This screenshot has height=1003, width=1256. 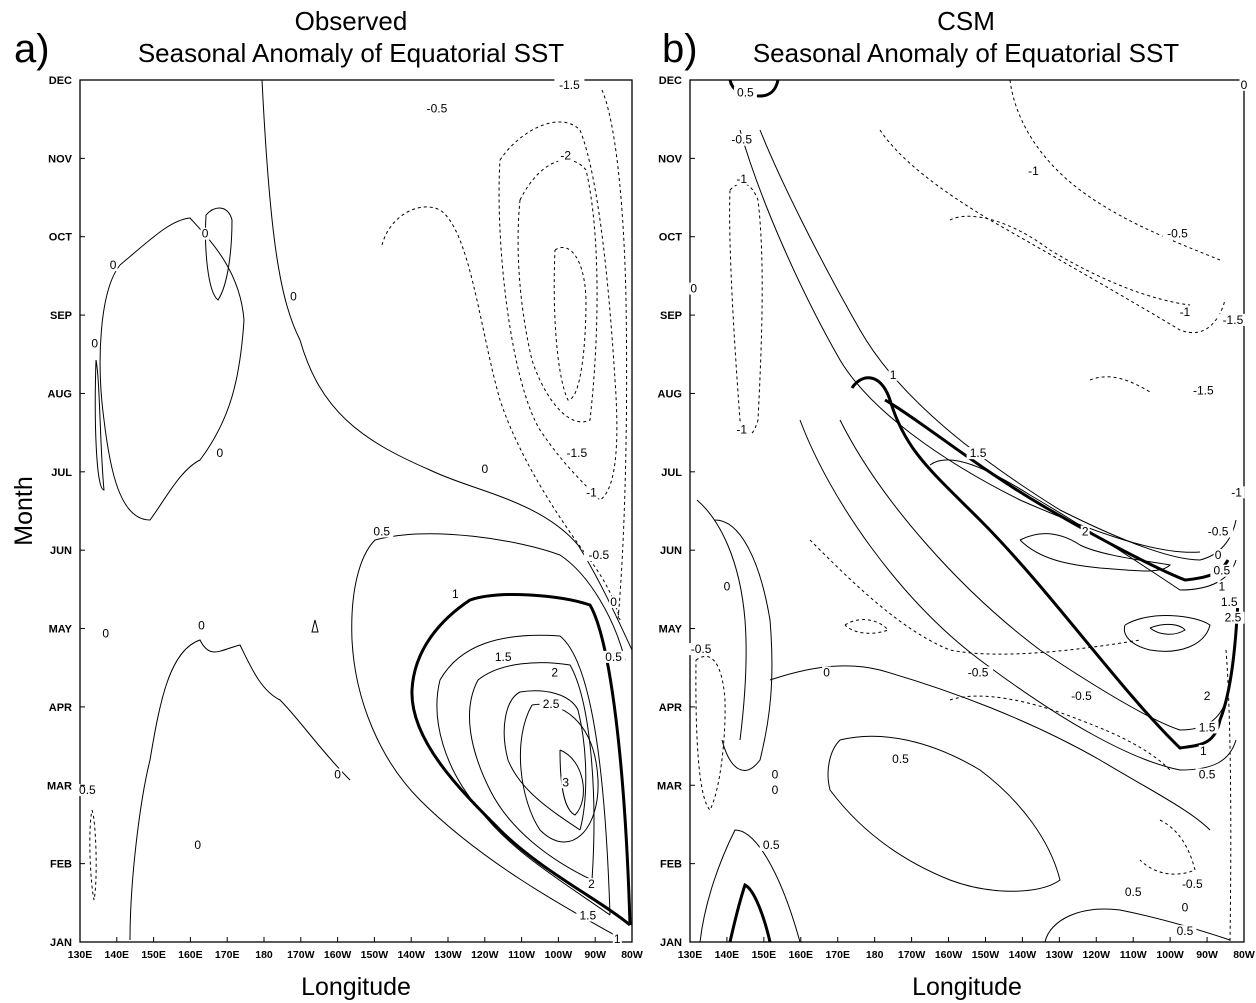 I want to click on longitude-tick-label: 120W, so click(x=1097, y=955).